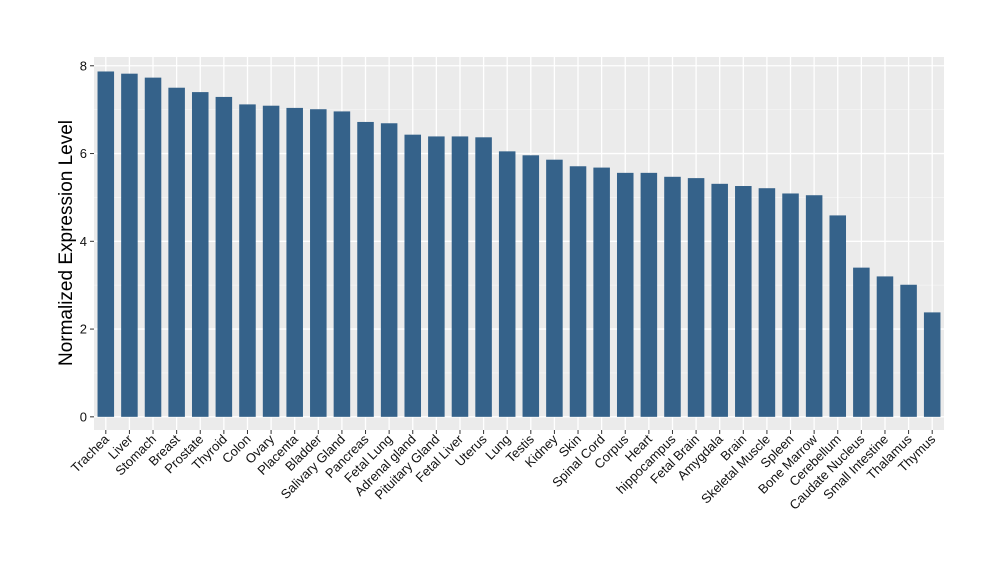 This screenshot has height=580, width=1000. Describe the element at coordinates (483, 277) in the screenshot. I see `bar-uterus` at that location.